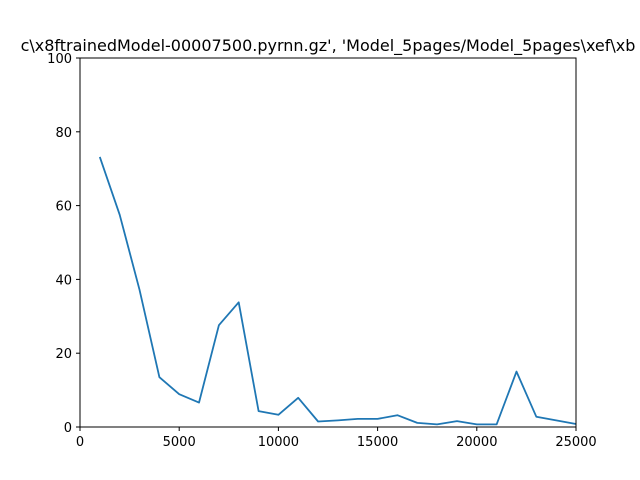  What do you see at coordinates (179, 442) in the screenshot?
I see `x-tick-label: 5000` at bounding box center [179, 442].